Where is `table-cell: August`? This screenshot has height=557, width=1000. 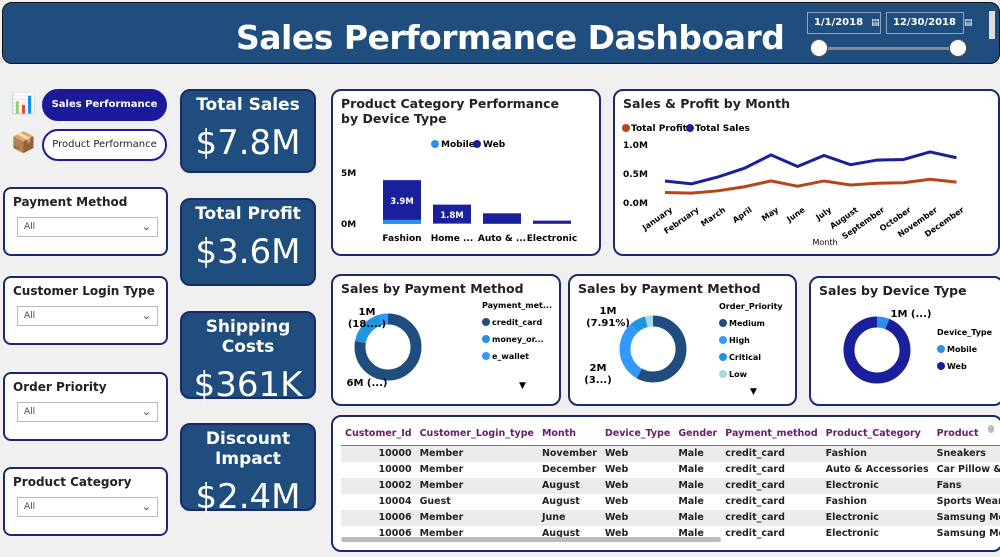
table-cell: August is located at coordinates (569, 485).